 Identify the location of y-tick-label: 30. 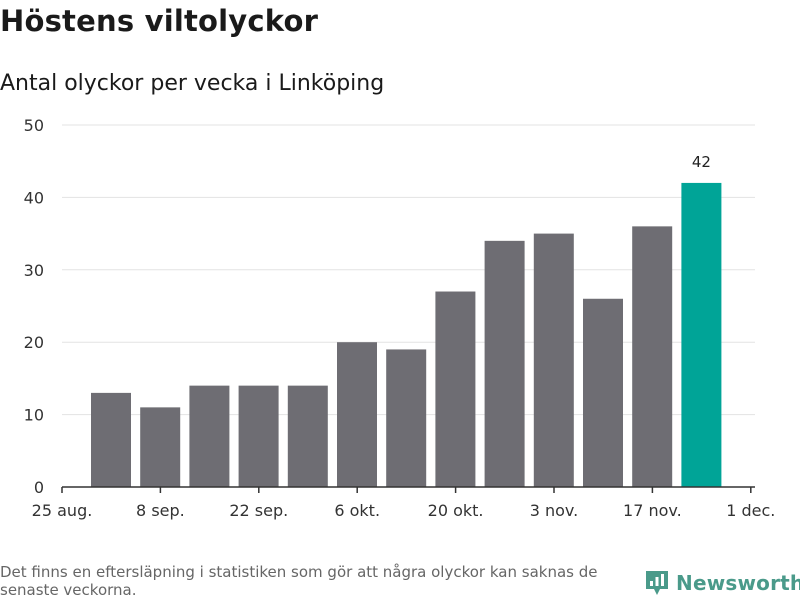
(34, 270).